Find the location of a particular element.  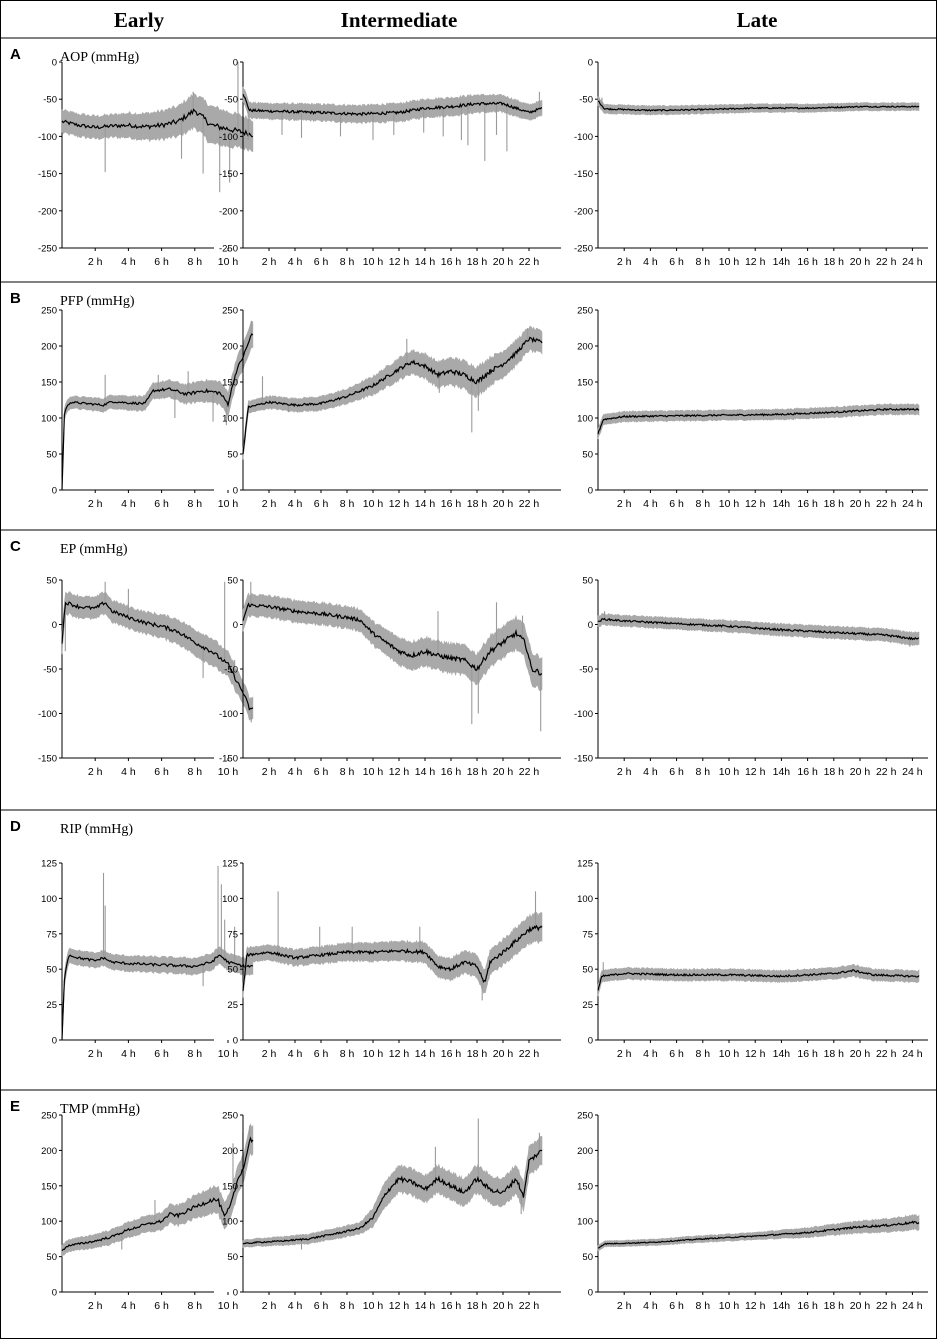

y-tick-label: 200 is located at coordinates (585, 1151).